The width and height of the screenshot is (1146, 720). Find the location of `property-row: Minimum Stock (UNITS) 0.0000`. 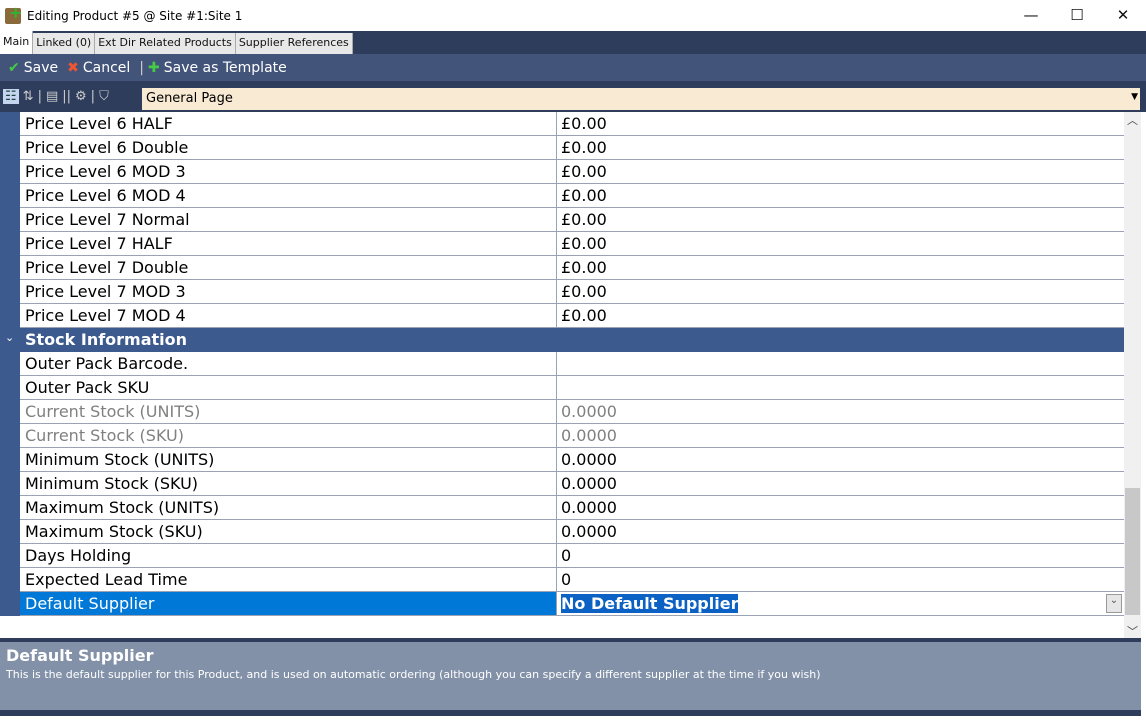

property-row: Minimum Stock (UNITS) 0.0000 is located at coordinates (572, 460).